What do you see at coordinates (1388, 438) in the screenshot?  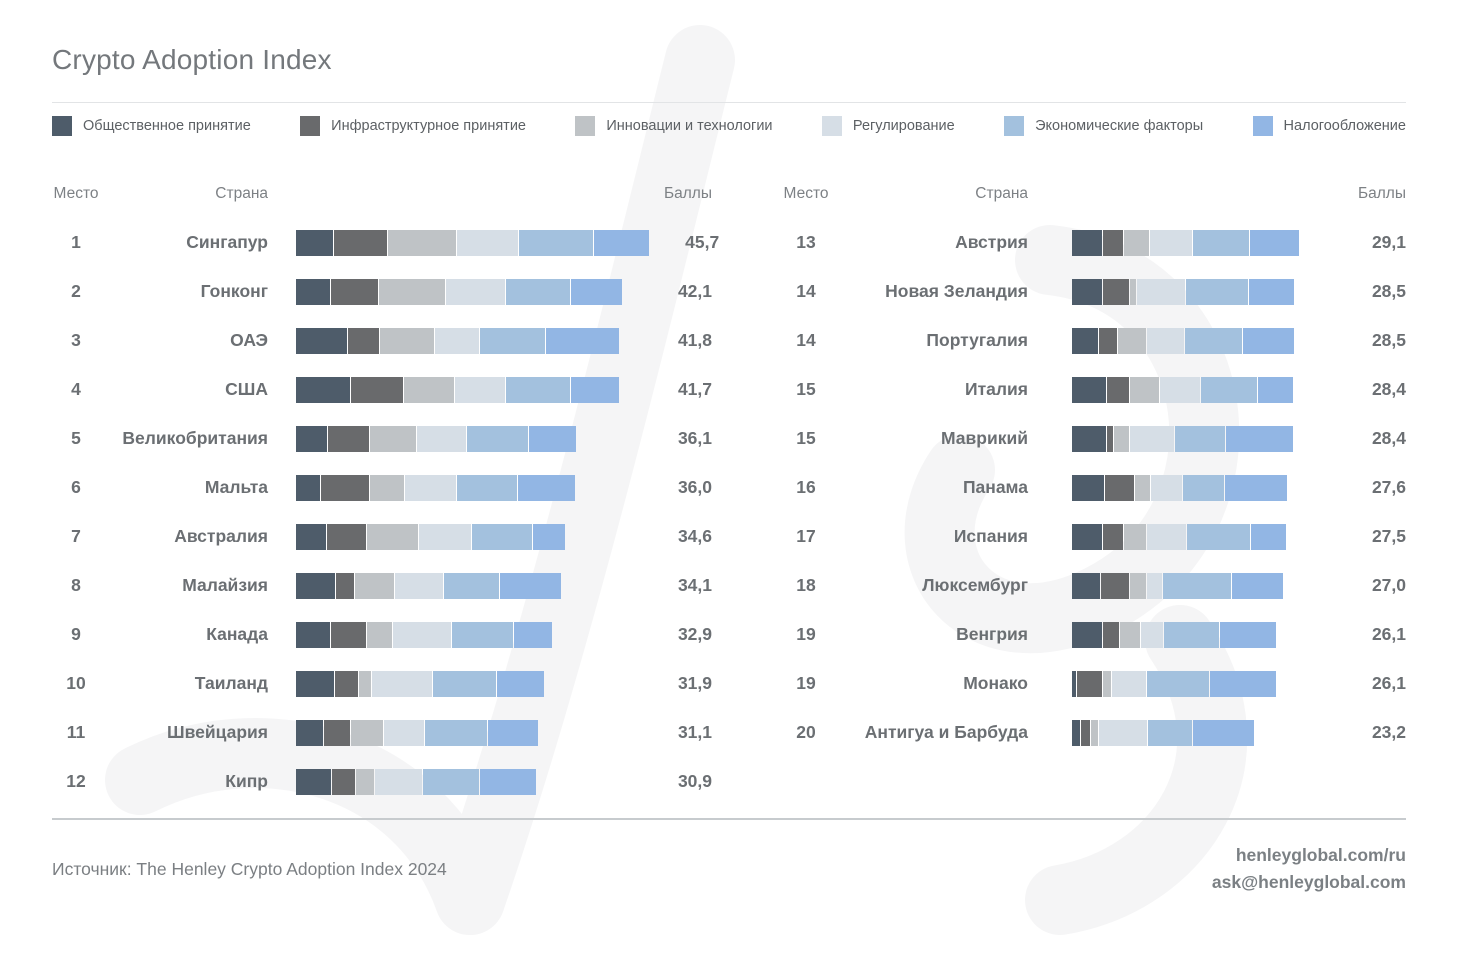 I see `score-cell: 28,4` at bounding box center [1388, 438].